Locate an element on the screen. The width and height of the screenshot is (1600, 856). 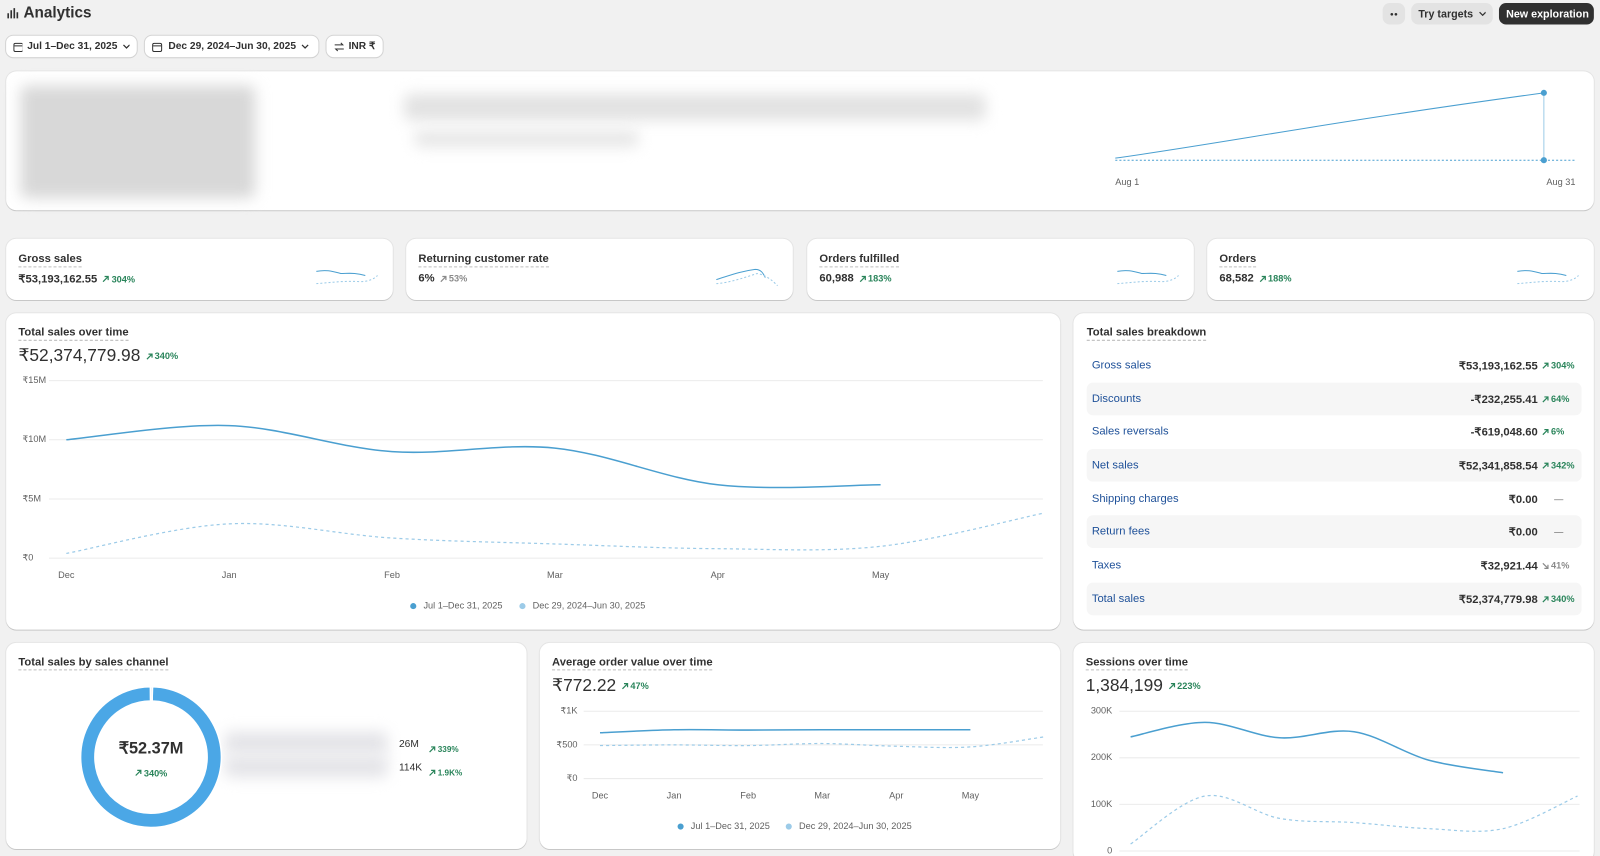
donut-center-change: 340% is located at coordinates (151, 772).